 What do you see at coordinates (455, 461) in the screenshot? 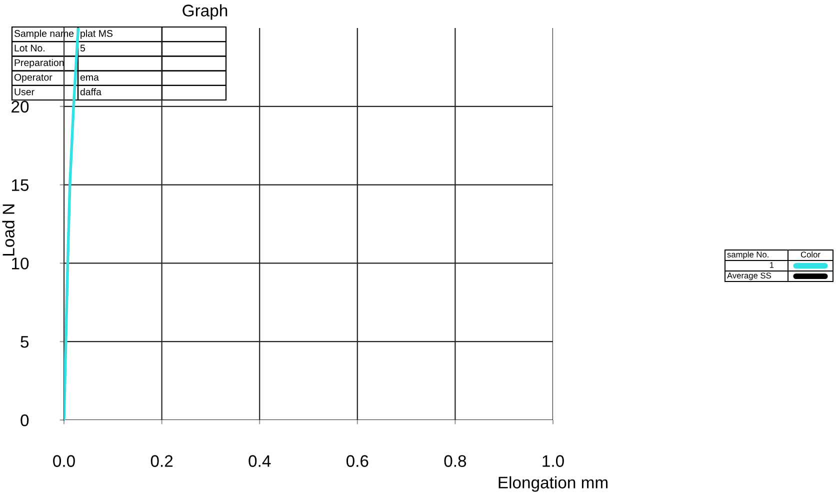
I see `x-tick-label: 0.8` at bounding box center [455, 461].